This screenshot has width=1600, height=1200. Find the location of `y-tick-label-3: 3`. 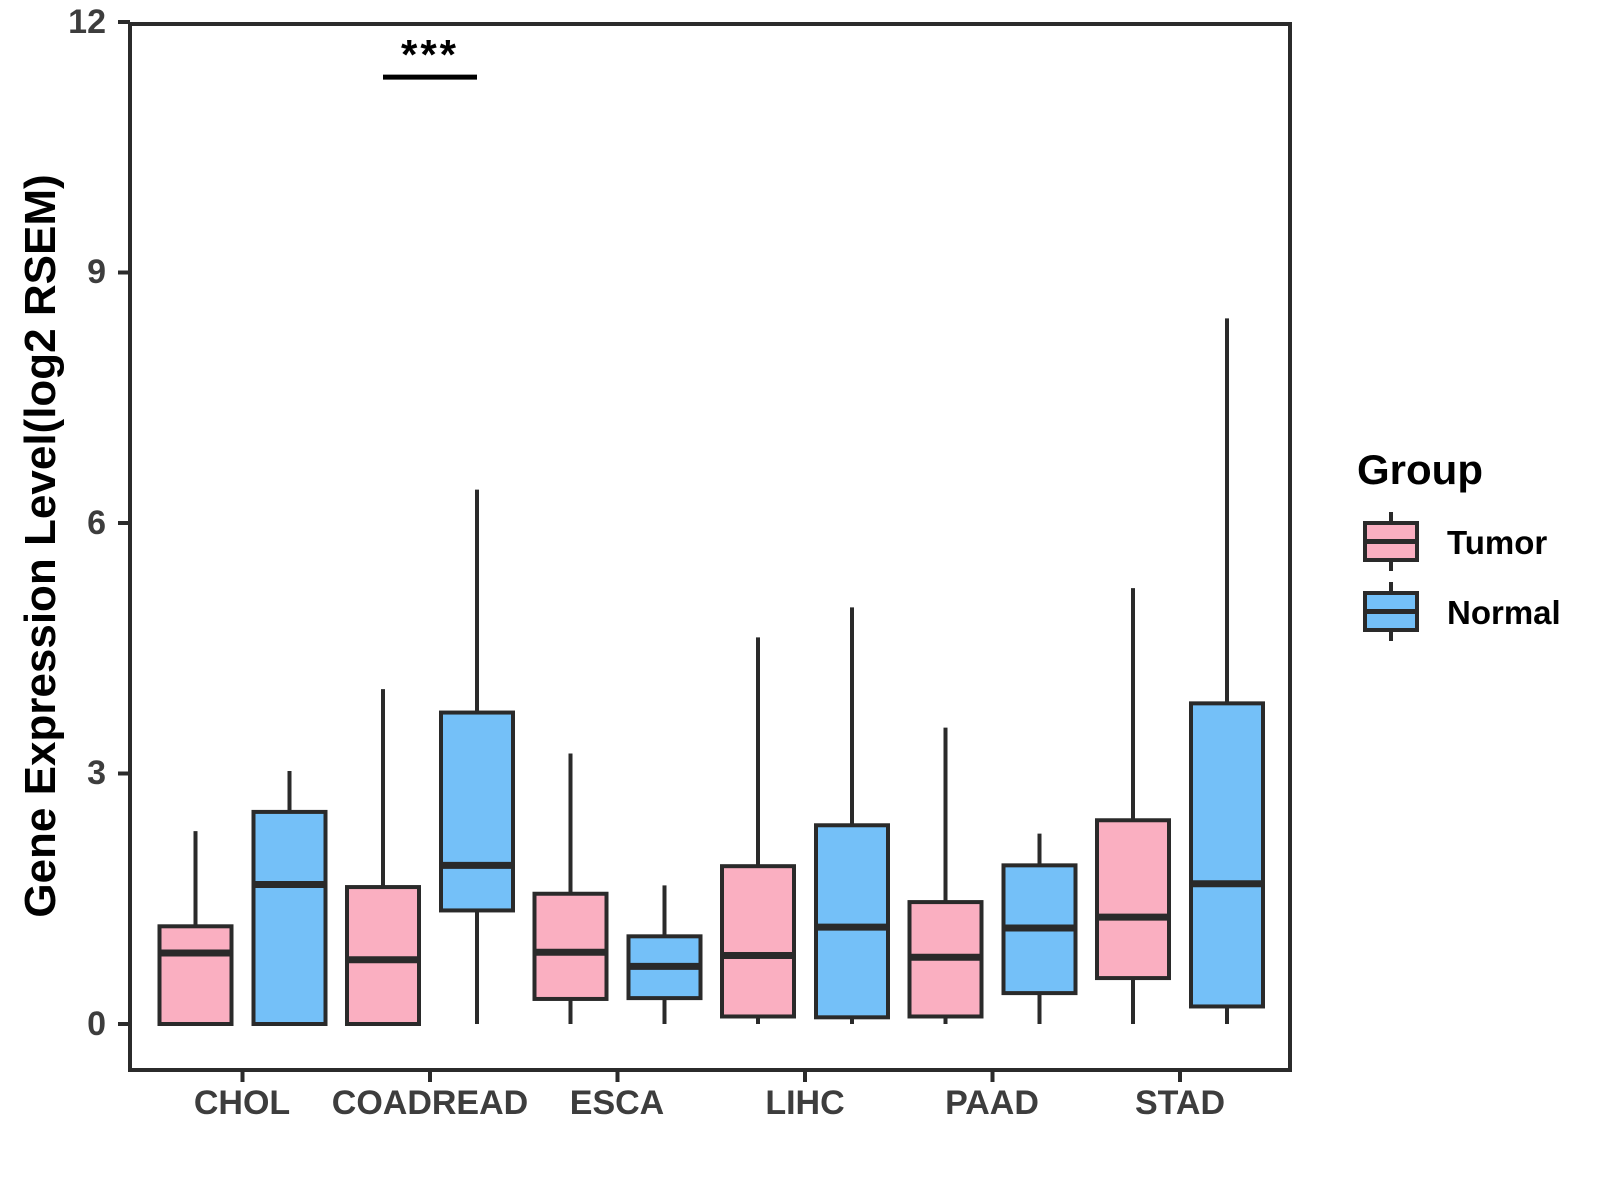

y-tick-label-3: 3 is located at coordinates (96, 773).